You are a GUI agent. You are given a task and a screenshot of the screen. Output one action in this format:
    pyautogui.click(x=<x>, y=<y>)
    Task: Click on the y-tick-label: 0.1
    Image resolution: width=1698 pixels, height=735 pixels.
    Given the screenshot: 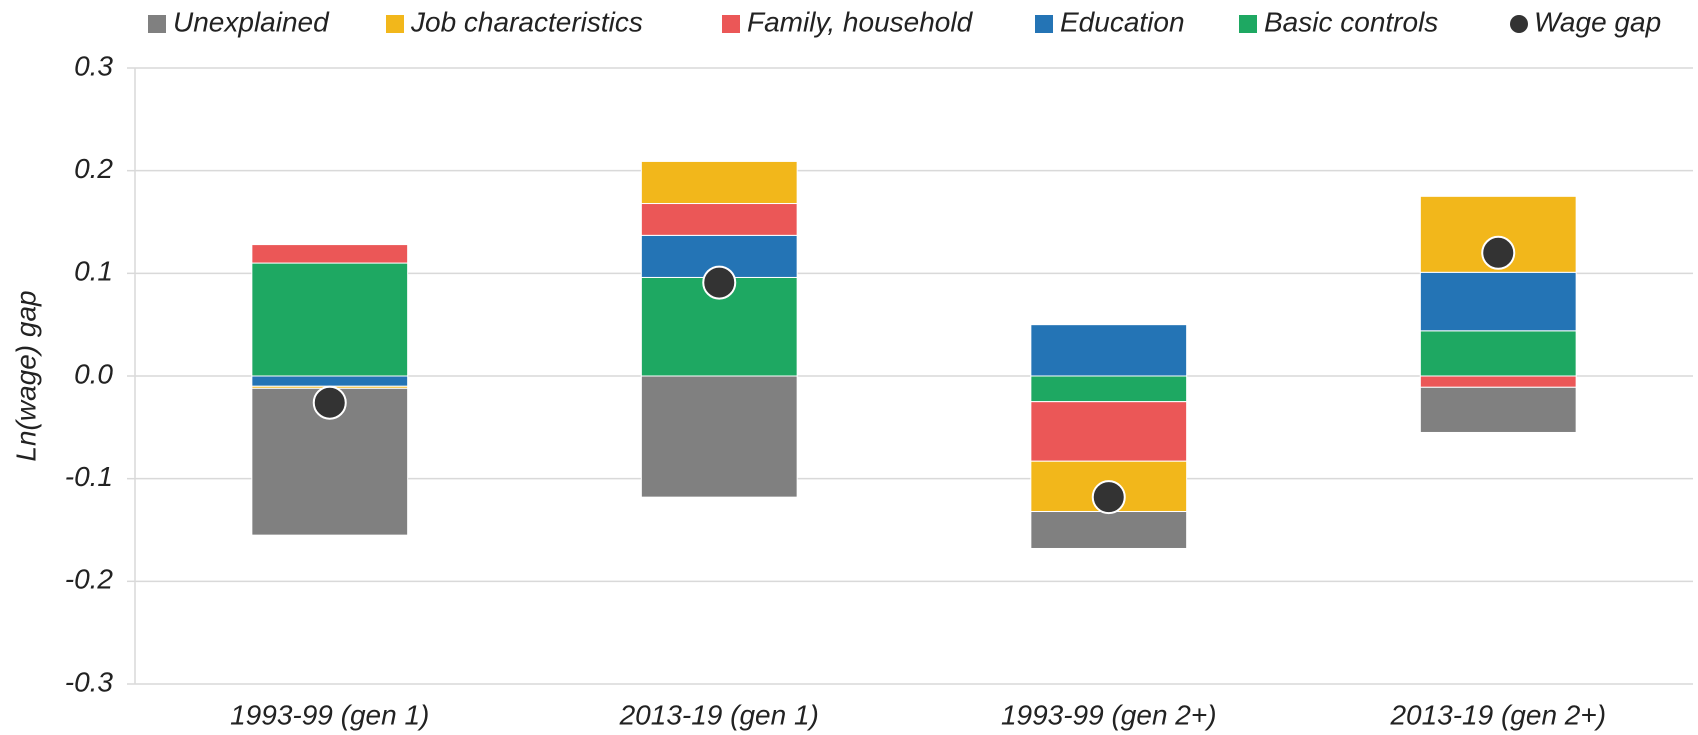 What is the action you would take?
    pyautogui.click(x=93, y=271)
    